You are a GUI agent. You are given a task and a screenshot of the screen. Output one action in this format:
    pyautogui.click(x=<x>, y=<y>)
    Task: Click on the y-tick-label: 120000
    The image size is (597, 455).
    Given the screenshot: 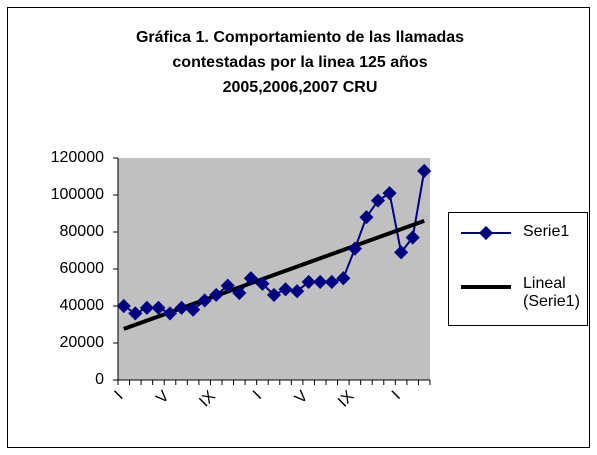 What is the action you would take?
    pyautogui.click(x=77, y=157)
    